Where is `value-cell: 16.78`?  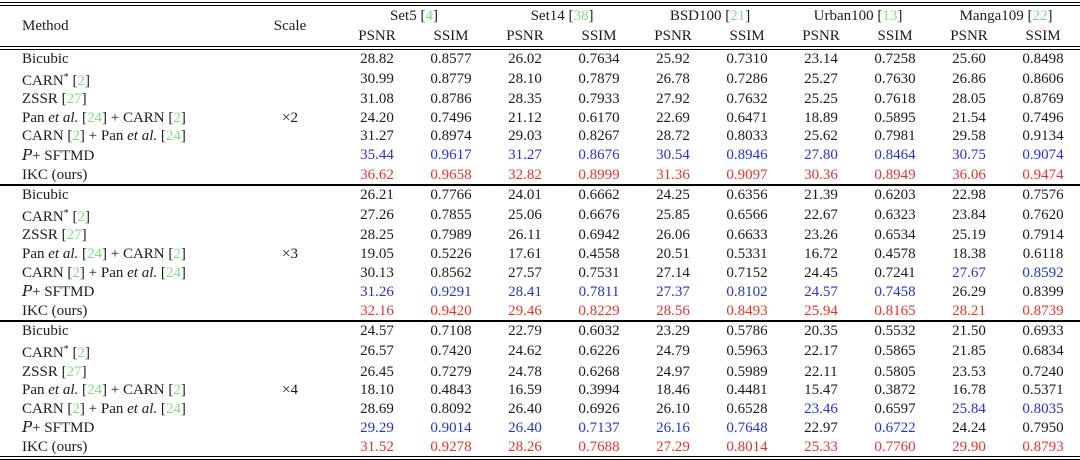 value-cell: 16.78 is located at coordinates (969, 390).